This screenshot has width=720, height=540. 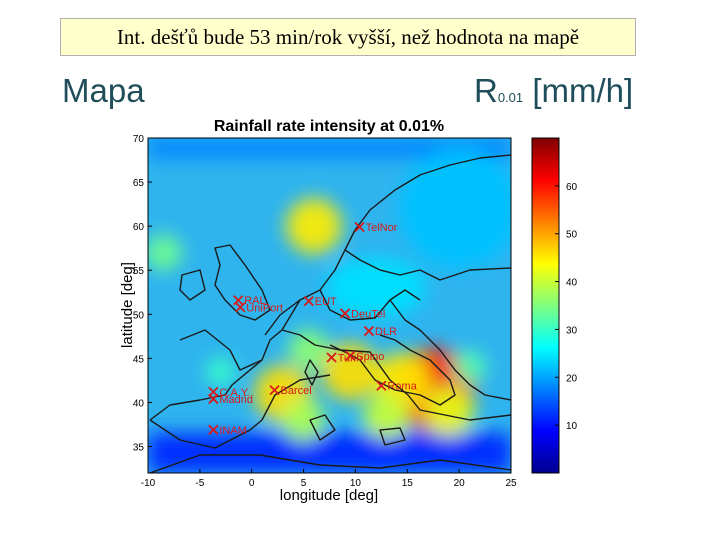 What do you see at coordinates (148, 483) in the screenshot?
I see `x-tick-label: -10` at bounding box center [148, 483].